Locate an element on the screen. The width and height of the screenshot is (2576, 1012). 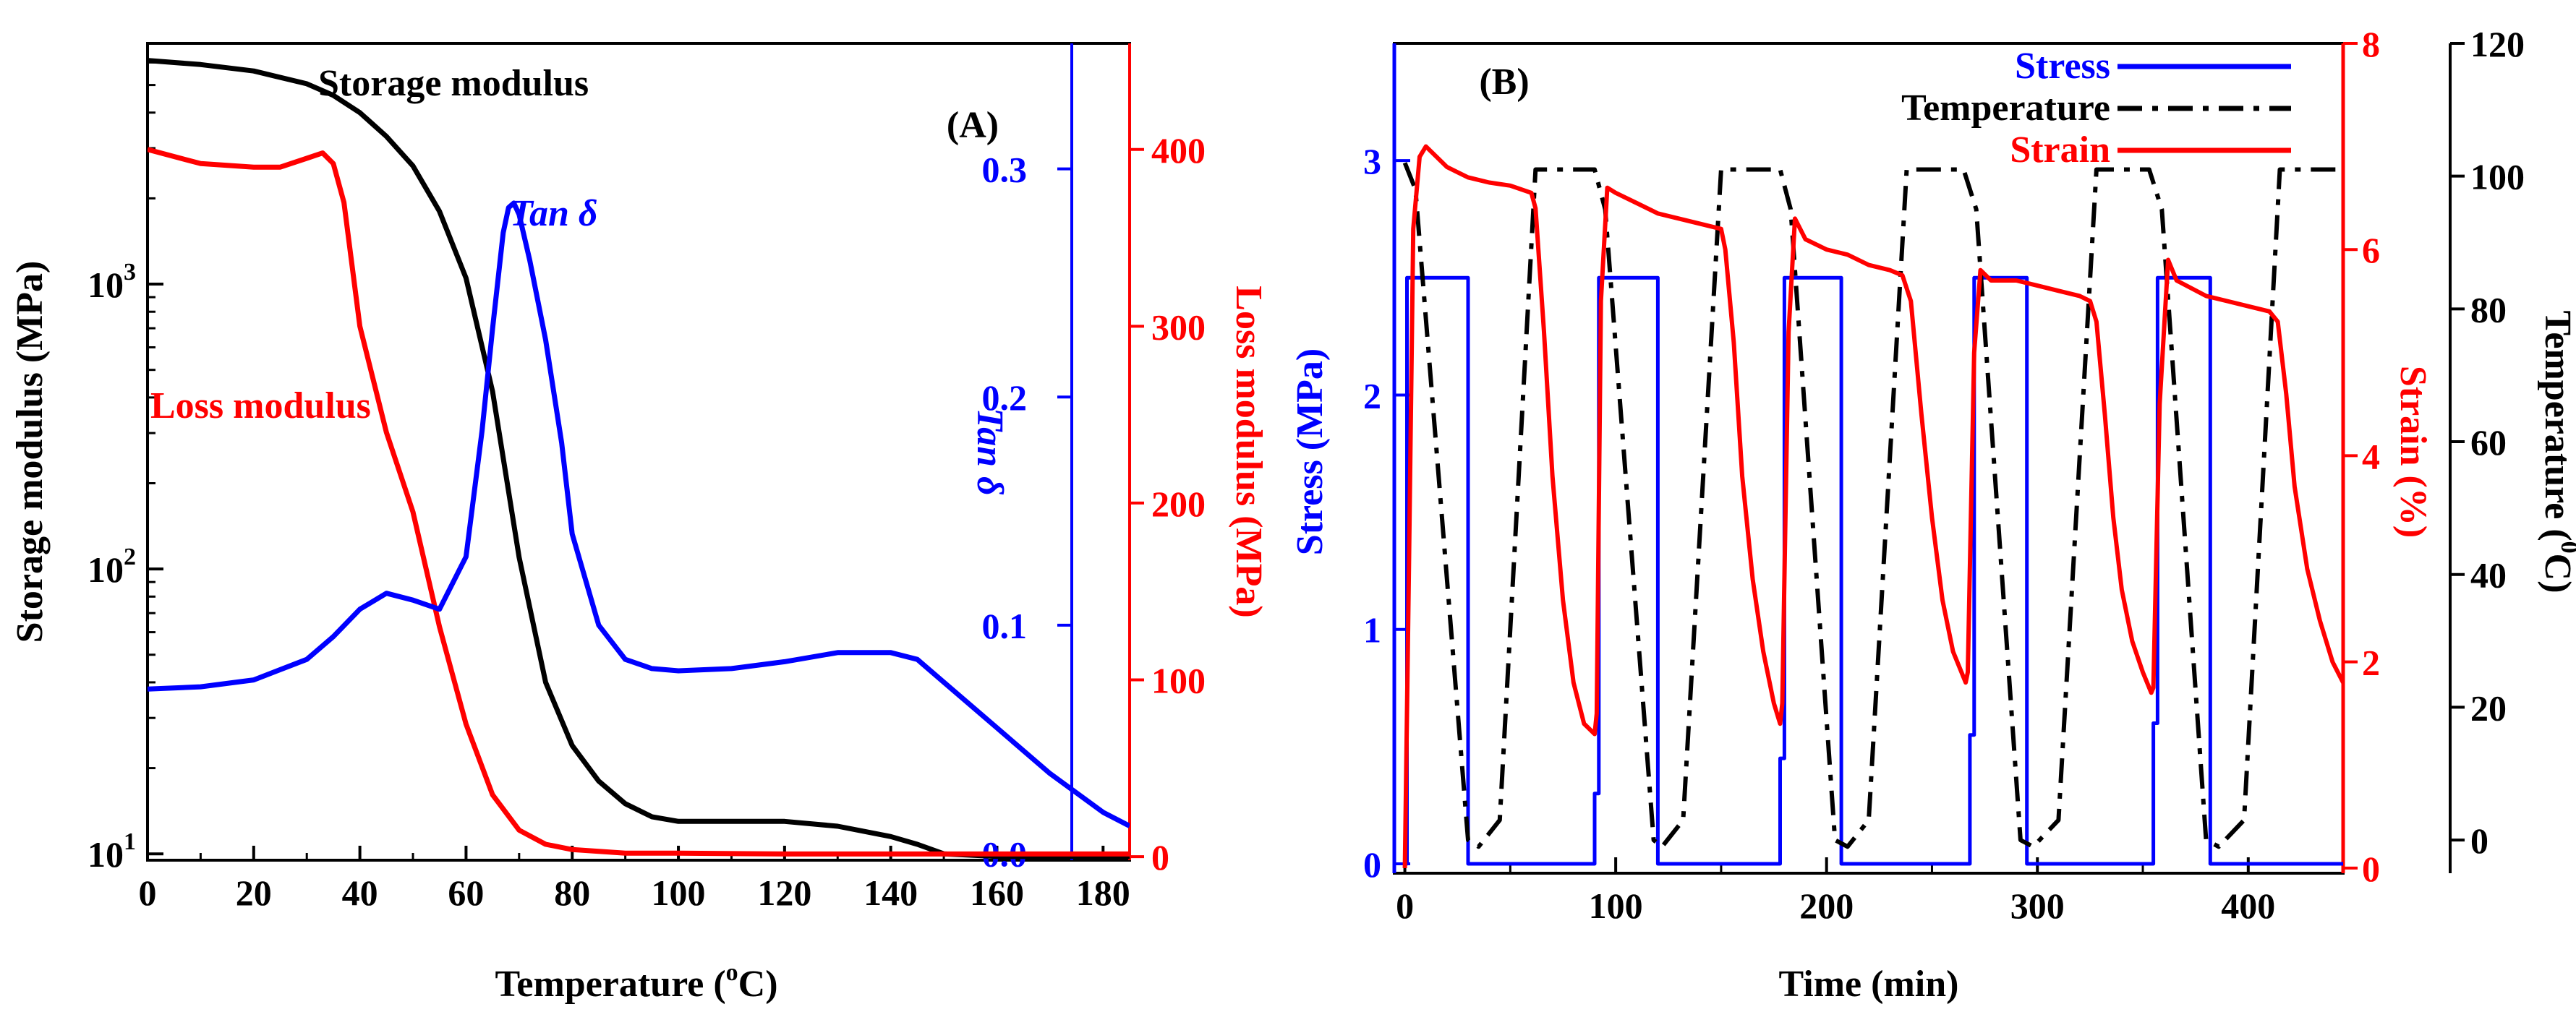
loss-axis-label: Loss modulus (MPa) is located at coordinates (1249, 452).